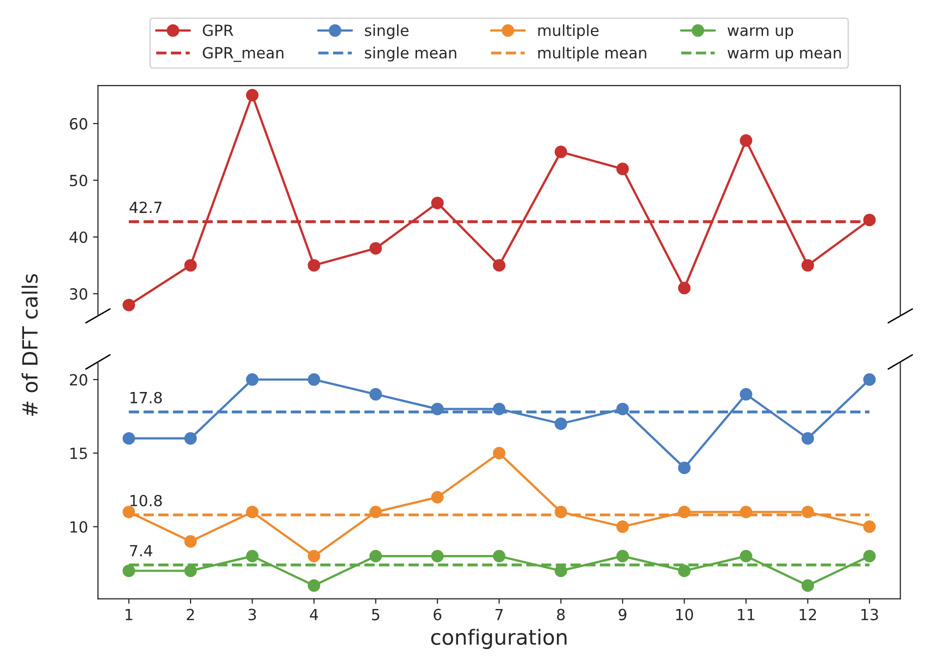 The image size is (933, 658). What do you see at coordinates (190, 614) in the screenshot?
I see `x-tick-label: 2` at bounding box center [190, 614].